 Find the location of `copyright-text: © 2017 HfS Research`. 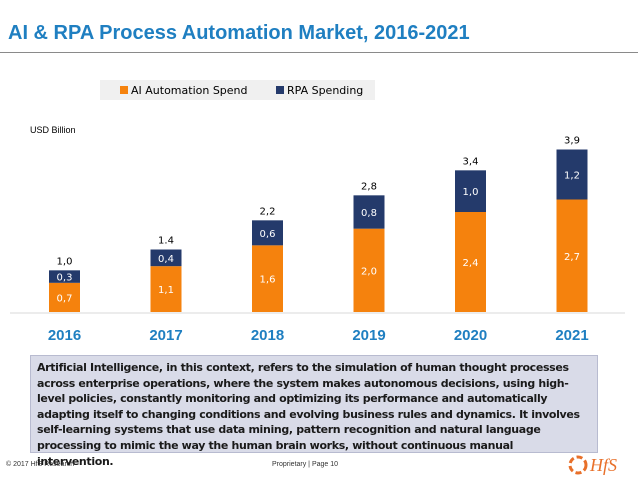

copyright-text: © 2017 HfS Research is located at coordinates (40, 464).